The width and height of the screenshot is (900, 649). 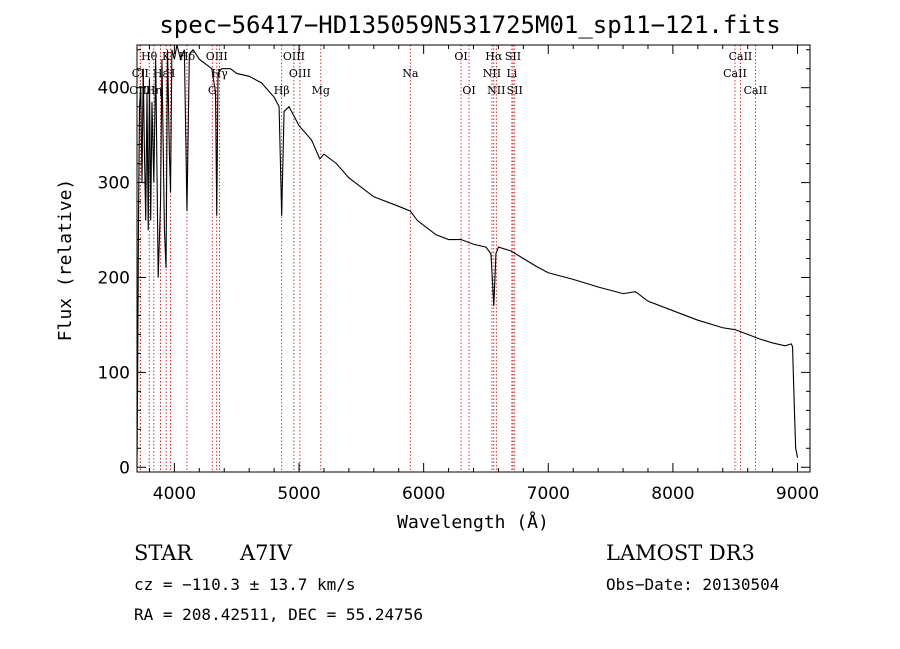 What do you see at coordinates (282, 90) in the screenshot?
I see `spectral-line-label: Hβ` at bounding box center [282, 90].